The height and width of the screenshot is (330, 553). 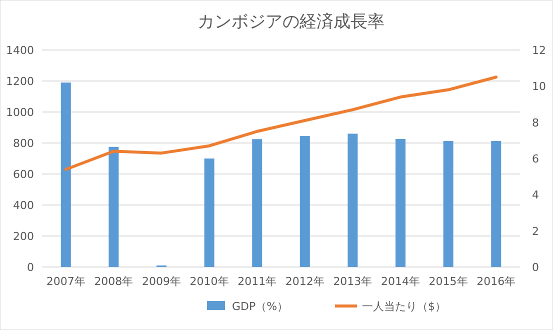 What do you see at coordinates (448, 281) in the screenshot?
I see `x-tick-label: 2015年` at bounding box center [448, 281].